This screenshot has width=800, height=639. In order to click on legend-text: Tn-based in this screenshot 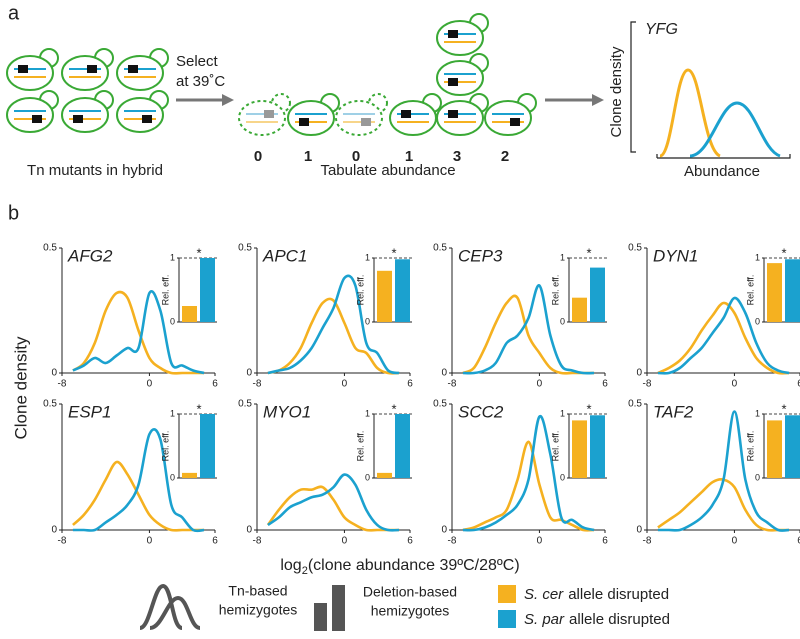, I will do `click(257, 591)`.